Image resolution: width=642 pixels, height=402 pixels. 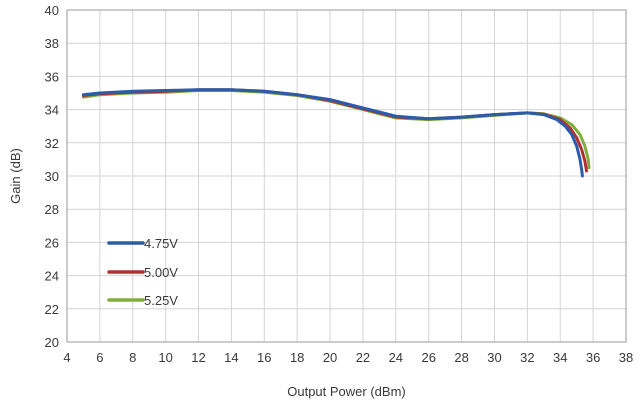 I want to click on legend-label-0: 4.75V, so click(x=161, y=243).